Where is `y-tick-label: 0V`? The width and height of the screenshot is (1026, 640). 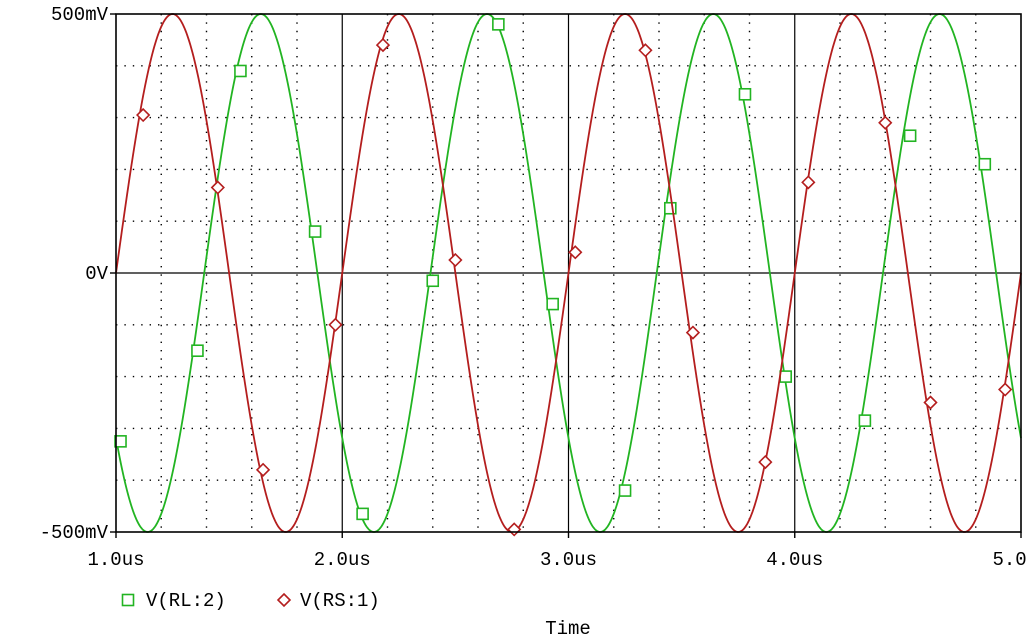 y-tick-label: 0V is located at coordinates (96, 274).